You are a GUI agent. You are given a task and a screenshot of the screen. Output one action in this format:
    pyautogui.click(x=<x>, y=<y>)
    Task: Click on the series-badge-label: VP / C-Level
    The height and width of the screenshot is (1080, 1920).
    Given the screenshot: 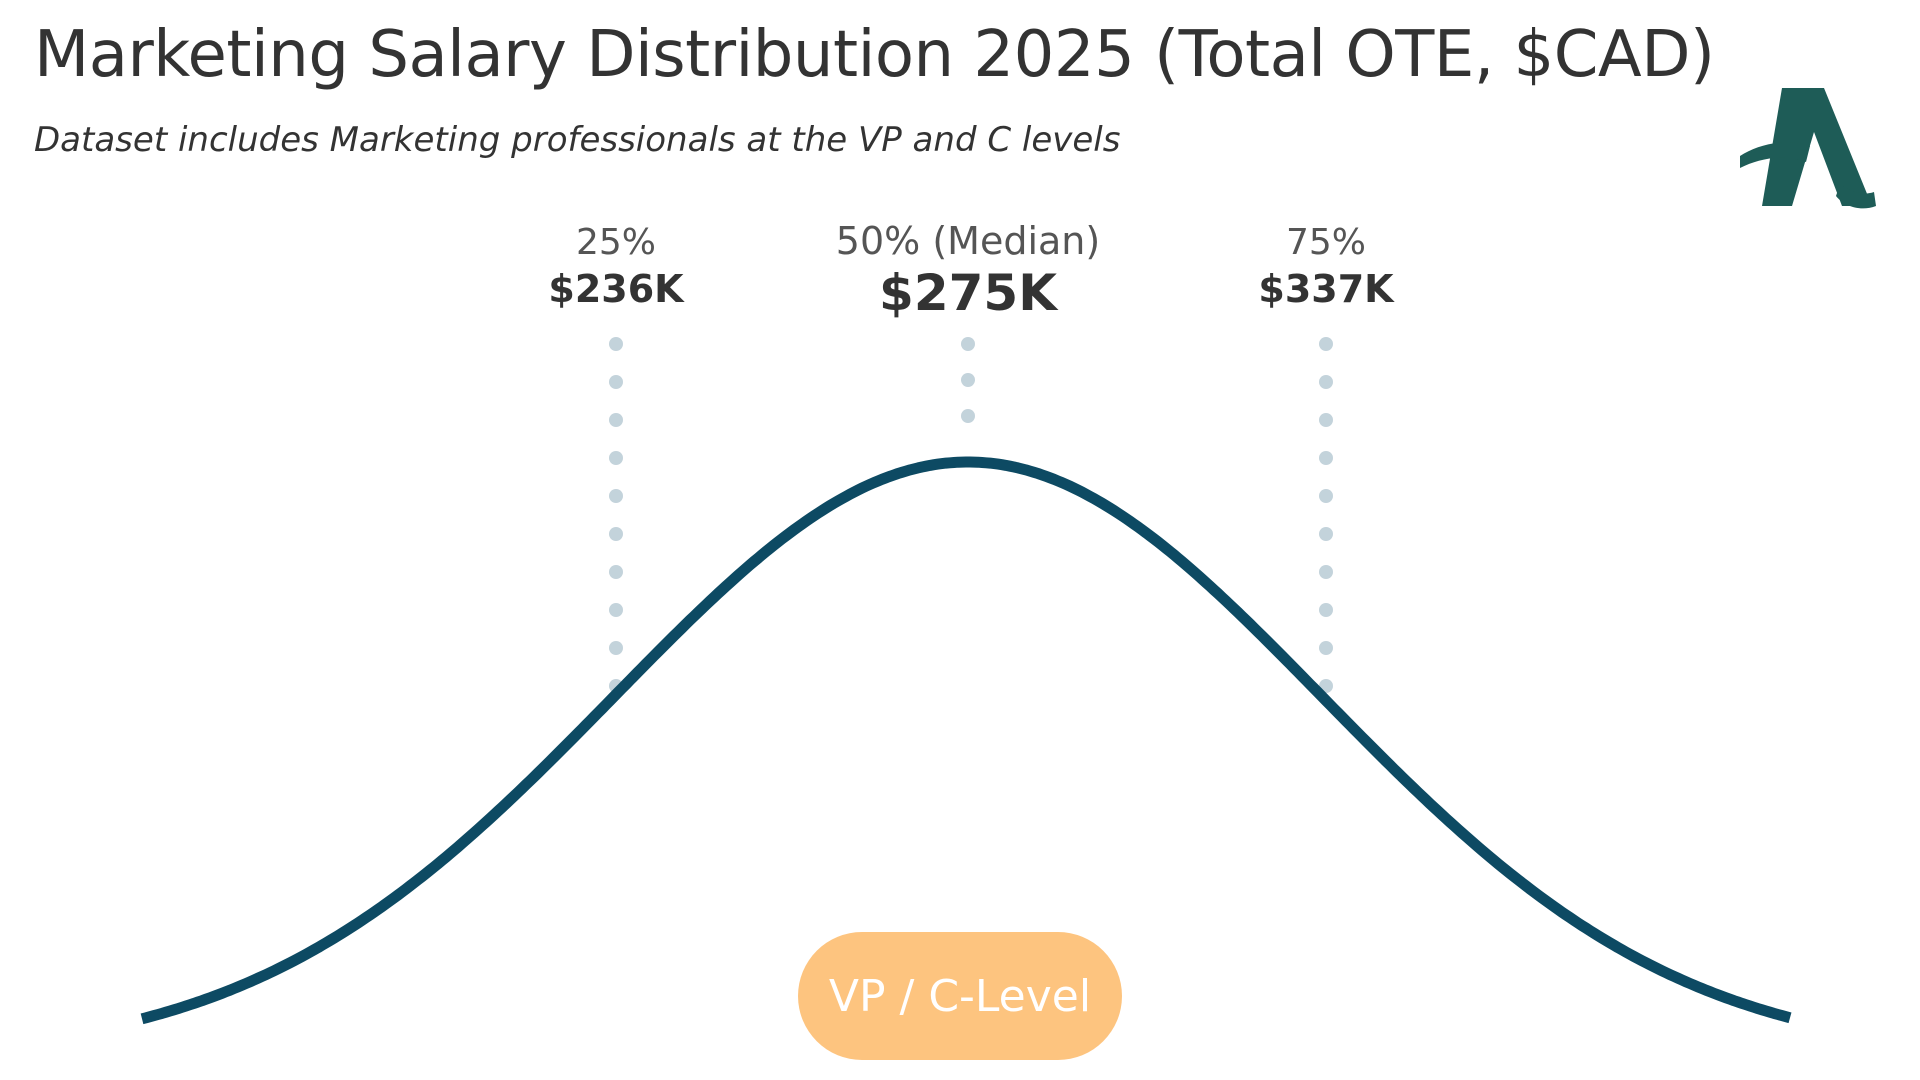 What is the action you would take?
    pyautogui.click(x=960, y=996)
    